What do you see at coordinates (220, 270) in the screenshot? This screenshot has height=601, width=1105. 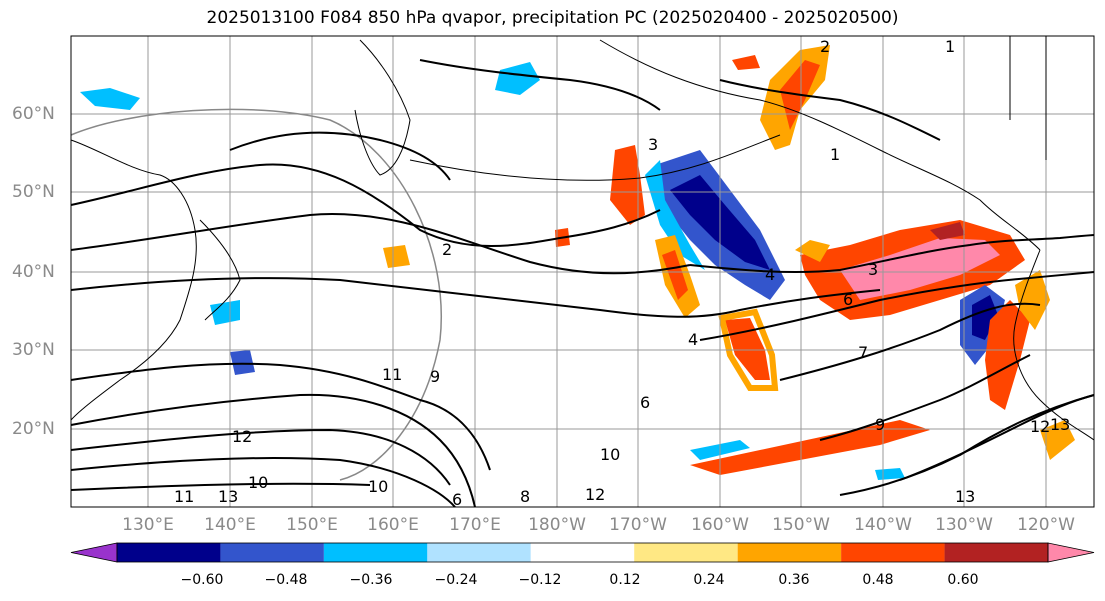 I see `japan-coast` at bounding box center [220, 270].